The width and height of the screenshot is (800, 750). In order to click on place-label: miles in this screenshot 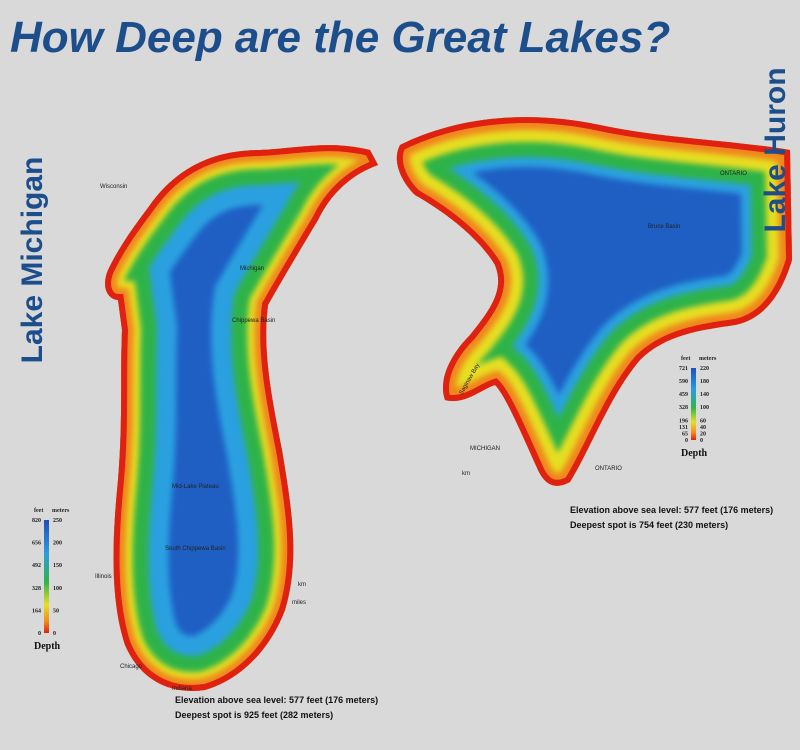, I will do `click(299, 603)`.